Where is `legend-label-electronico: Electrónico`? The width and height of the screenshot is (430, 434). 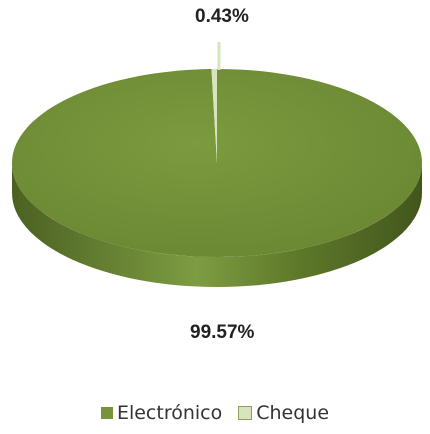
legend-label-electronico: Electrónico is located at coordinates (169, 413).